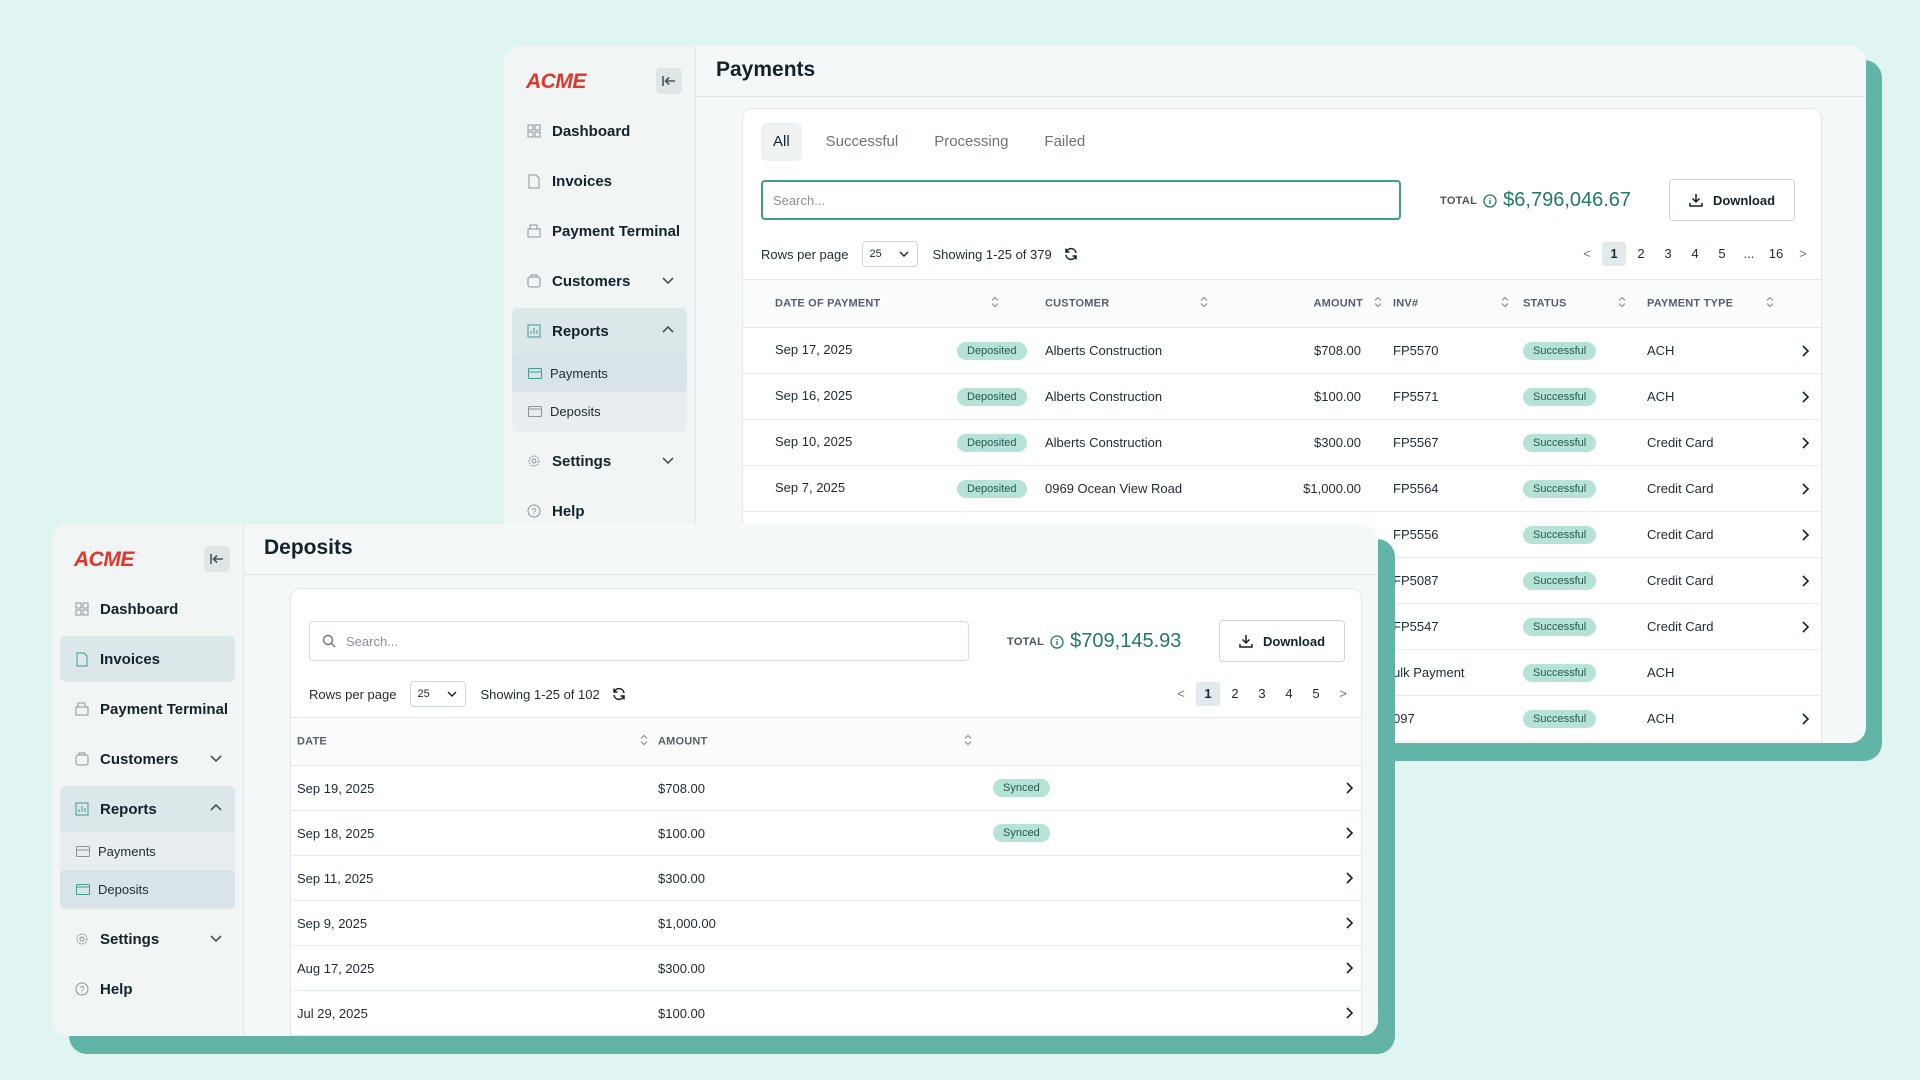 This screenshot has height=1080, width=1920. What do you see at coordinates (1458, 303) in the screenshot?
I see `col-inv: INV#` at bounding box center [1458, 303].